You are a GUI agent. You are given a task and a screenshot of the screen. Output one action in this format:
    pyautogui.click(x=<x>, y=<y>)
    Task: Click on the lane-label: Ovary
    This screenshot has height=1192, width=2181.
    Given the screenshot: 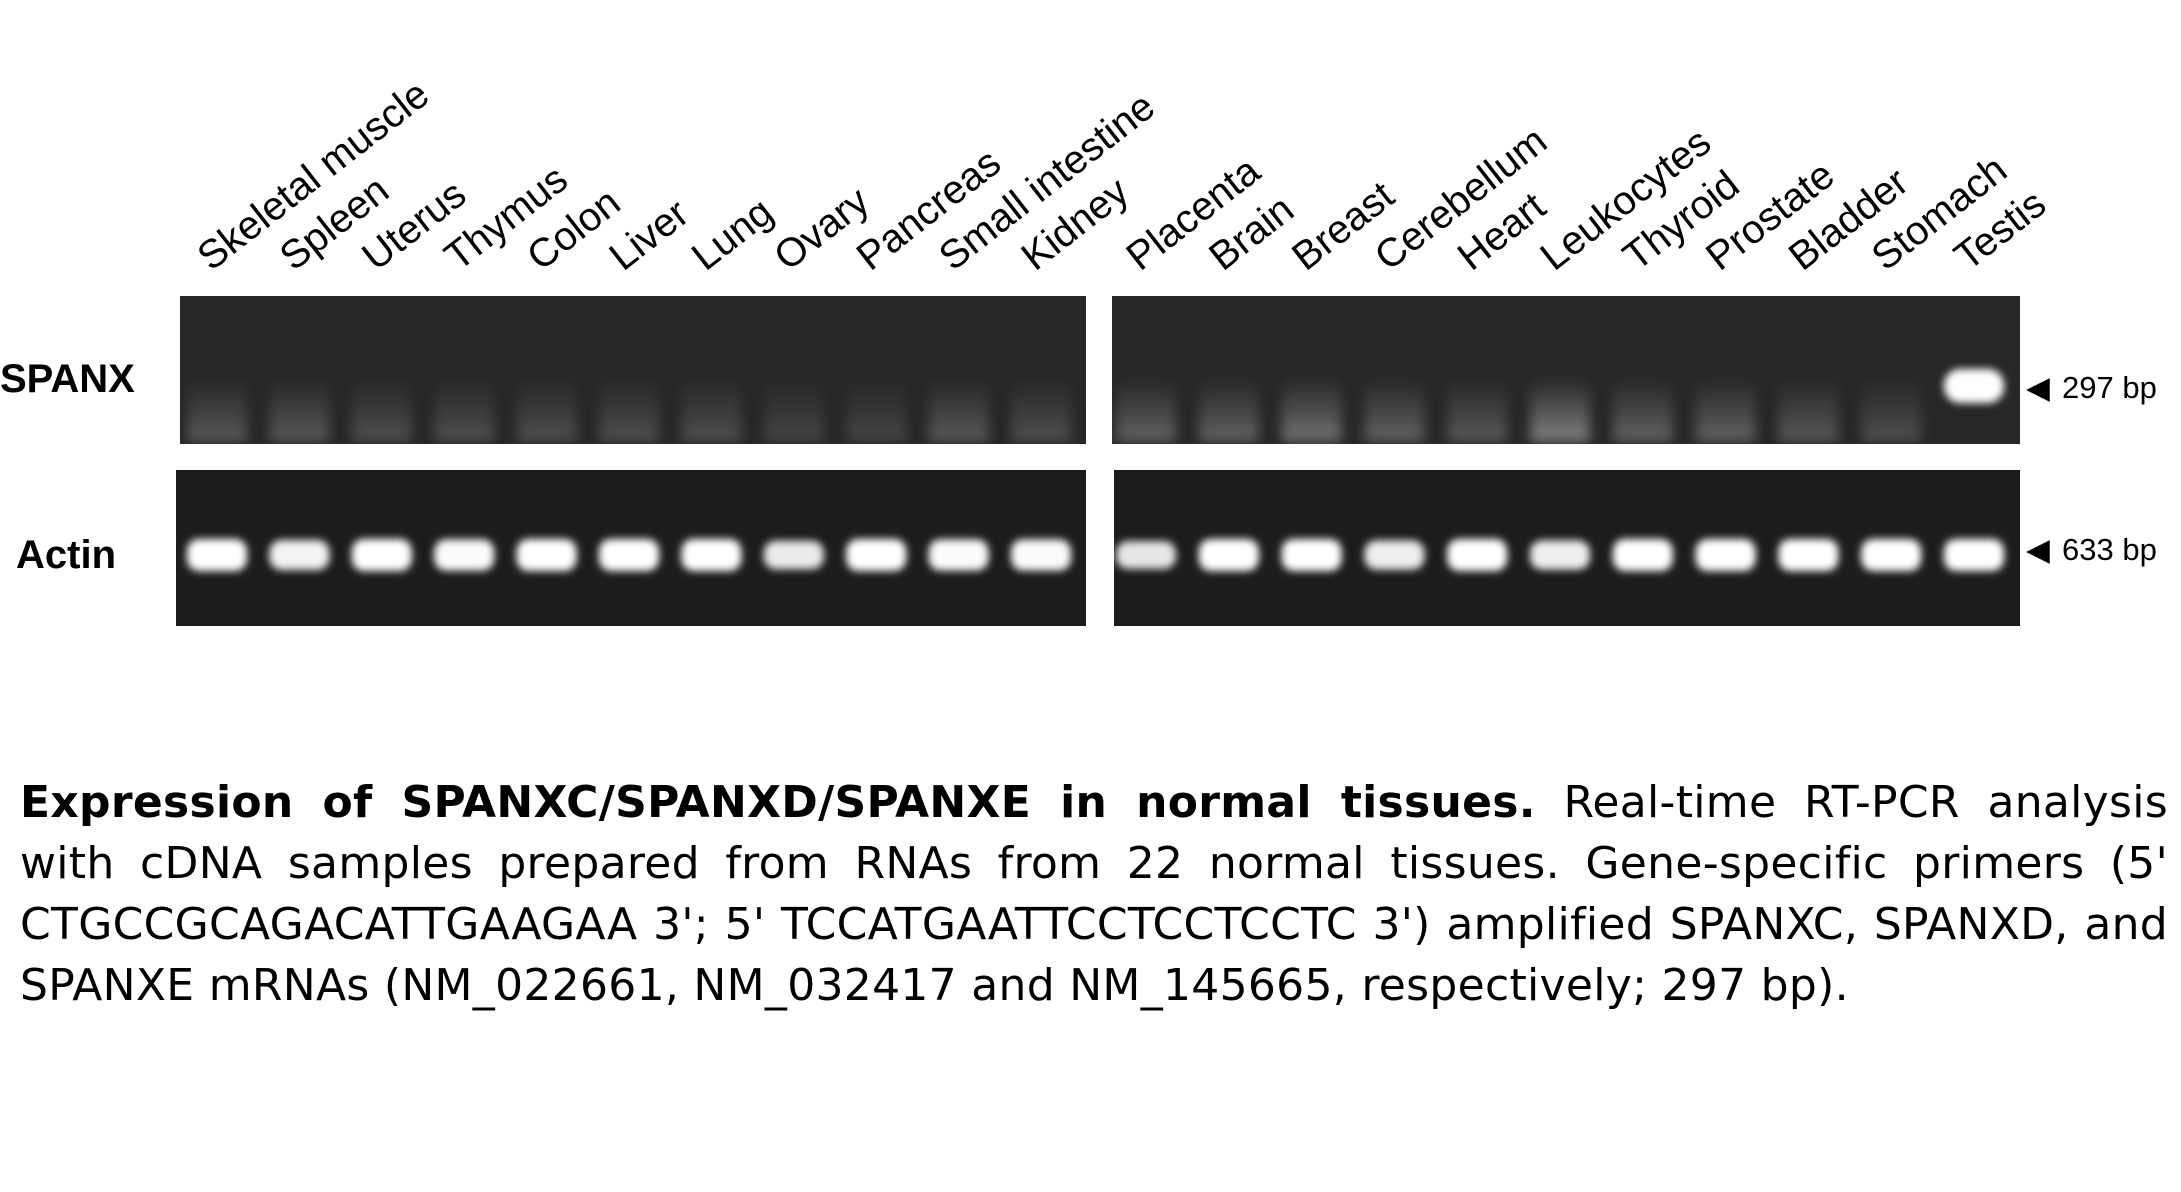 What is the action you would take?
    pyautogui.click(x=821, y=229)
    